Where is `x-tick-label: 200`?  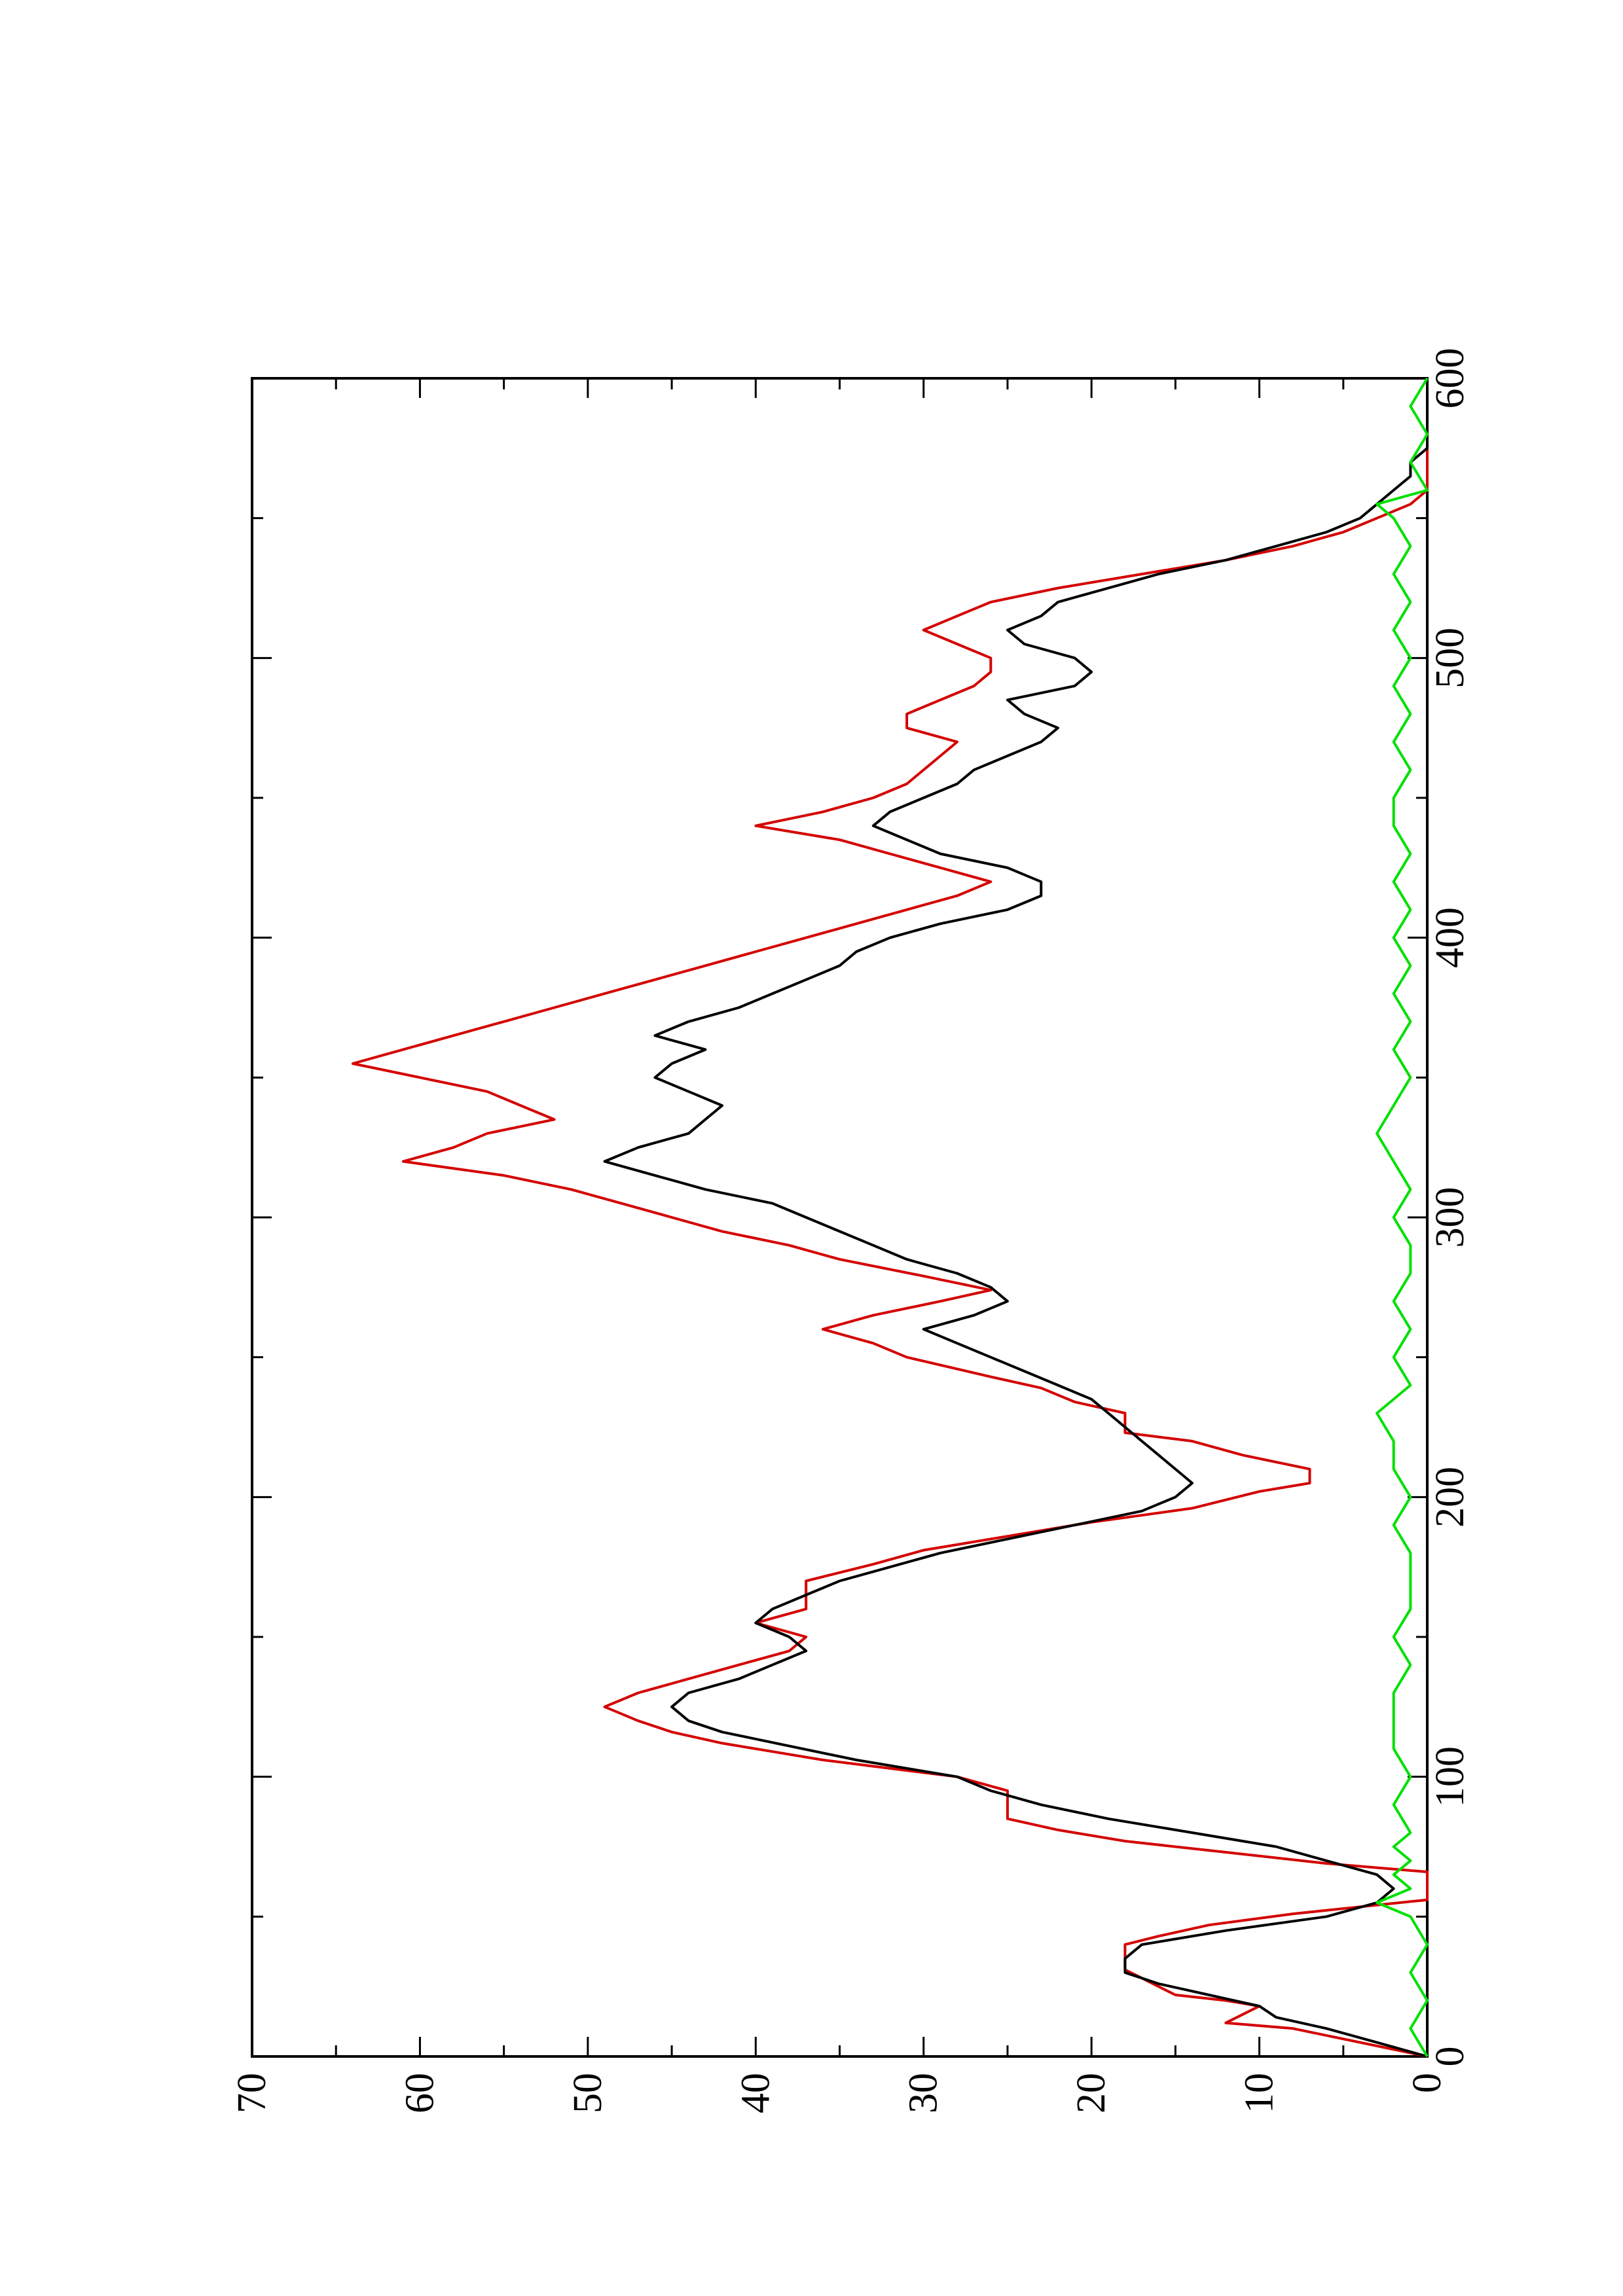 x-tick-label: 200 is located at coordinates (1450, 1497).